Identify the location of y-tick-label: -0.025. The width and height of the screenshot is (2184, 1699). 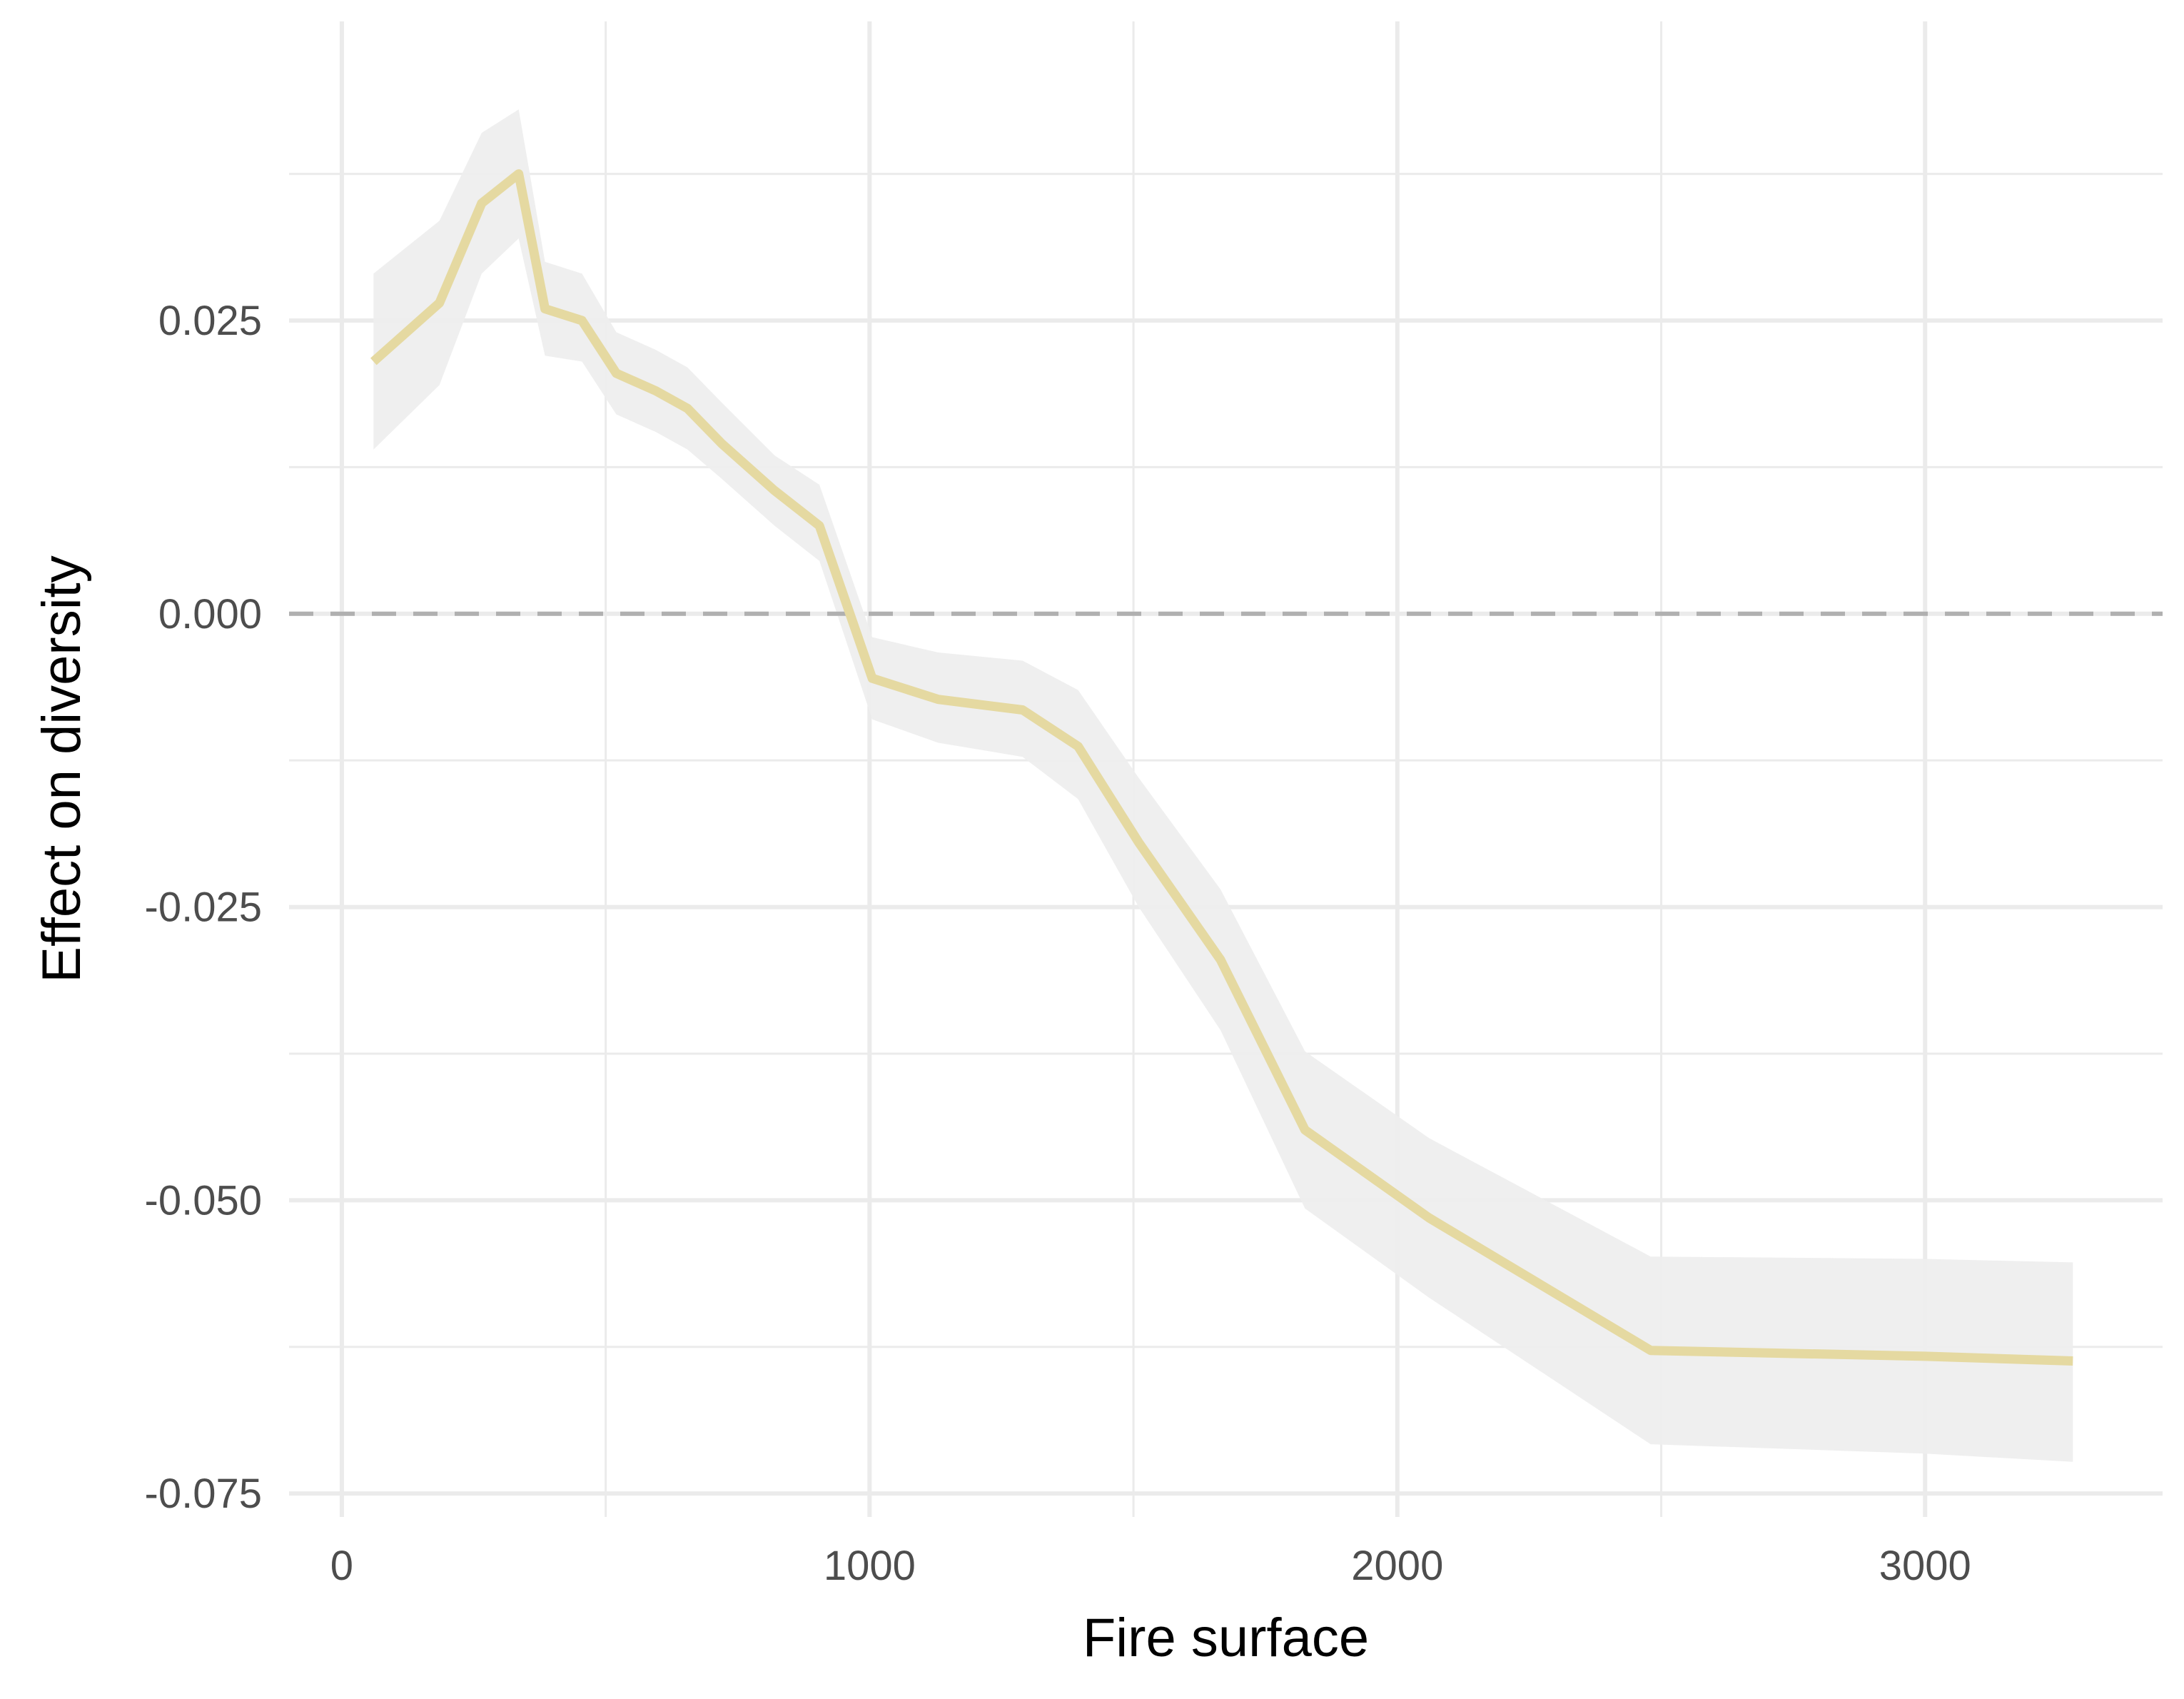
(203, 907).